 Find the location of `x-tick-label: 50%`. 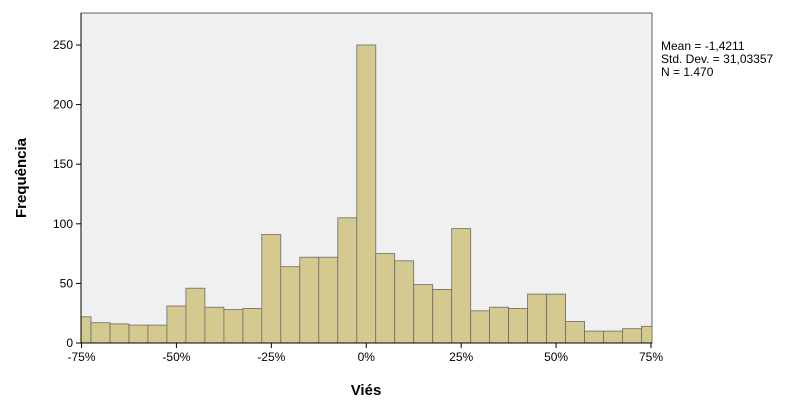

x-tick-label: 50% is located at coordinates (556, 357).